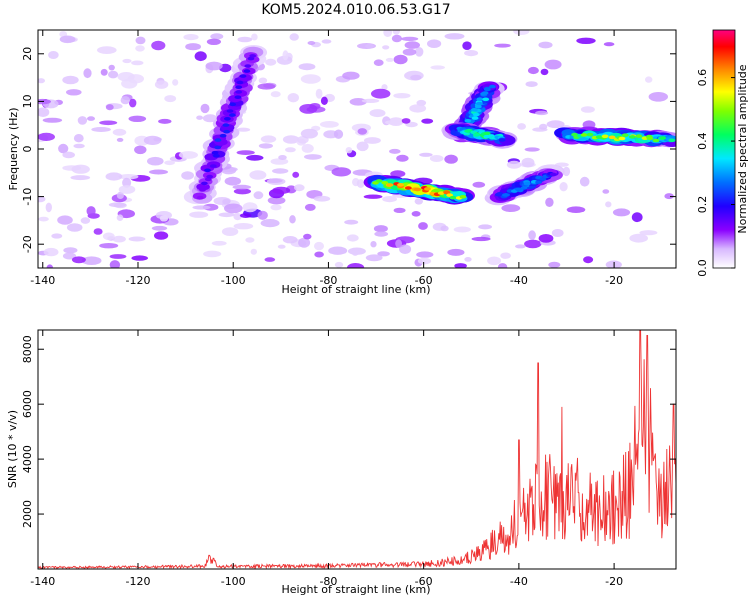 The height and width of the screenshot is (600, 750). Describe the element at coordinates (519, 581) in the screenshot. I see `snr-x-tick-label: -40` at that location.